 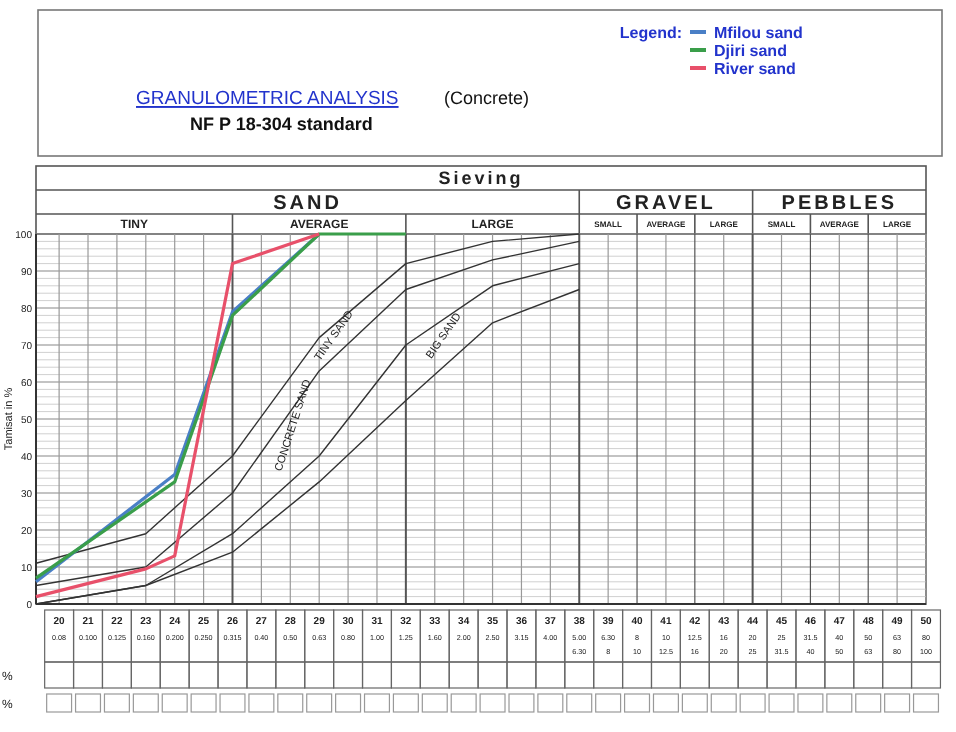 I want to click on text: (Concrete), so click(x=487, y=98).